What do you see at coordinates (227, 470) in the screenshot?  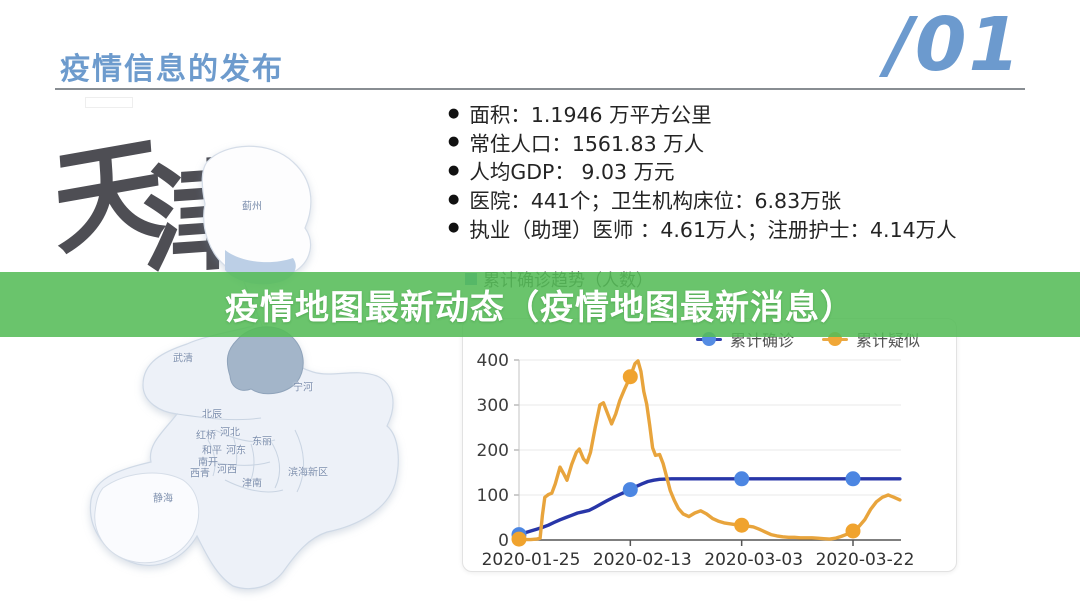 I see `district-label: 河西` at bounding box center [227, 470].